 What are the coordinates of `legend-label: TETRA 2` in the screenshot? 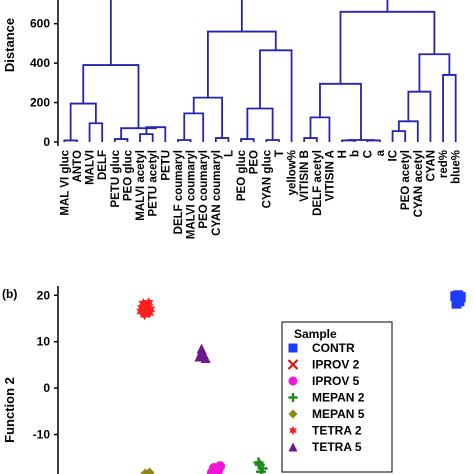 It's located at (337, 431).